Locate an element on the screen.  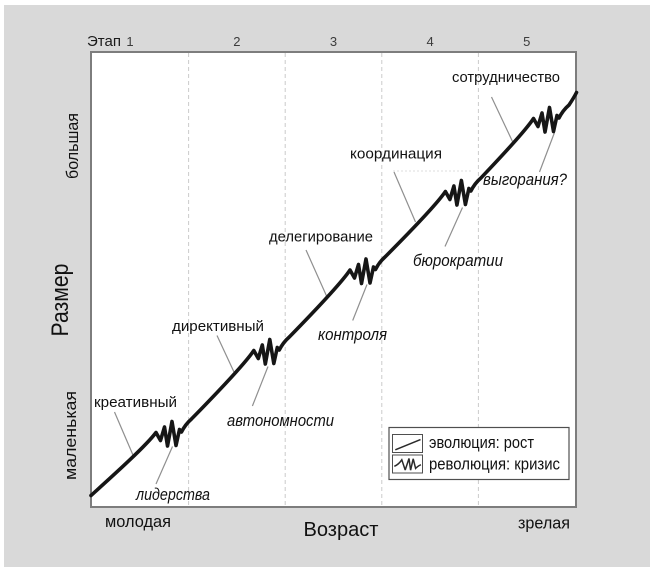
svg-text: контроля is located at coordinates (352, 335).